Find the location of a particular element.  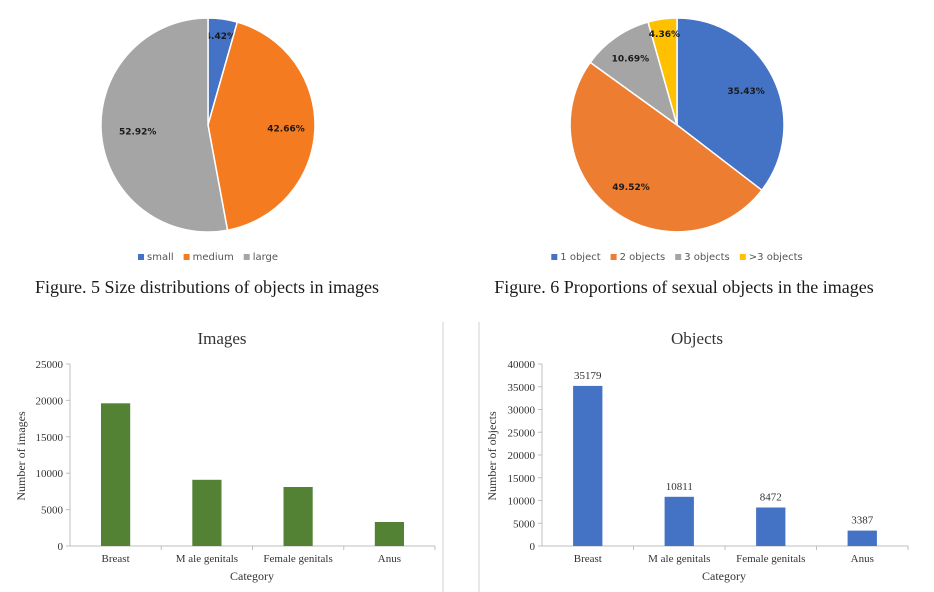

legend-item-medium: medium is located at coordinates (208, 257).